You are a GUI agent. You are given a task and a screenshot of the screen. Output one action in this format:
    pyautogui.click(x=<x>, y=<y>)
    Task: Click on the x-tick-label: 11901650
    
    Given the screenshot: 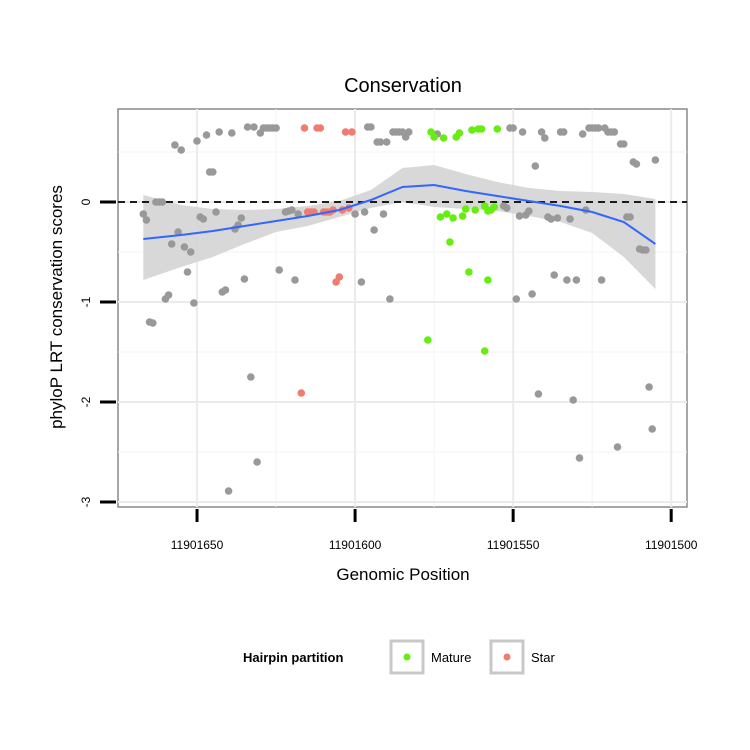 What is the action you would take?
    pyautogui.click(x=197, y=545)
    